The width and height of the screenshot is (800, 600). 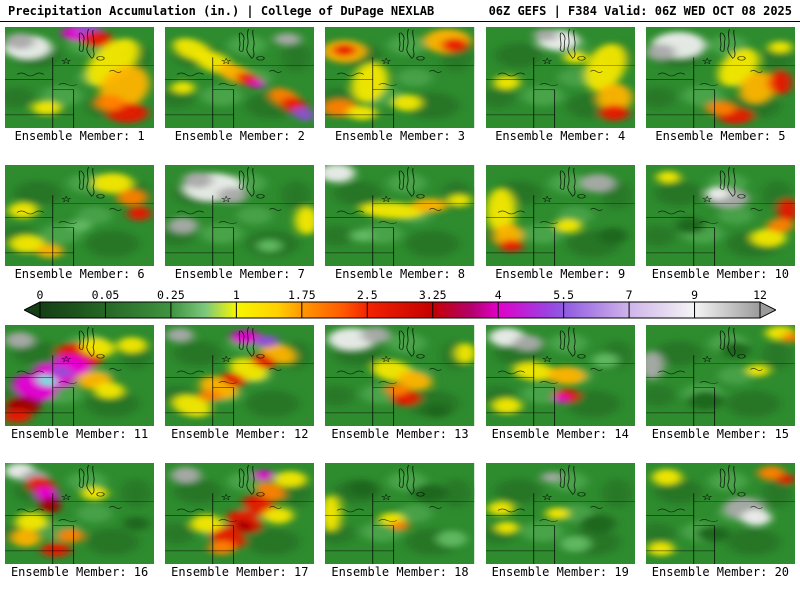 I want to click on ensemble-member-label: Ensemble Member: 7, so click(x=239, y=274).